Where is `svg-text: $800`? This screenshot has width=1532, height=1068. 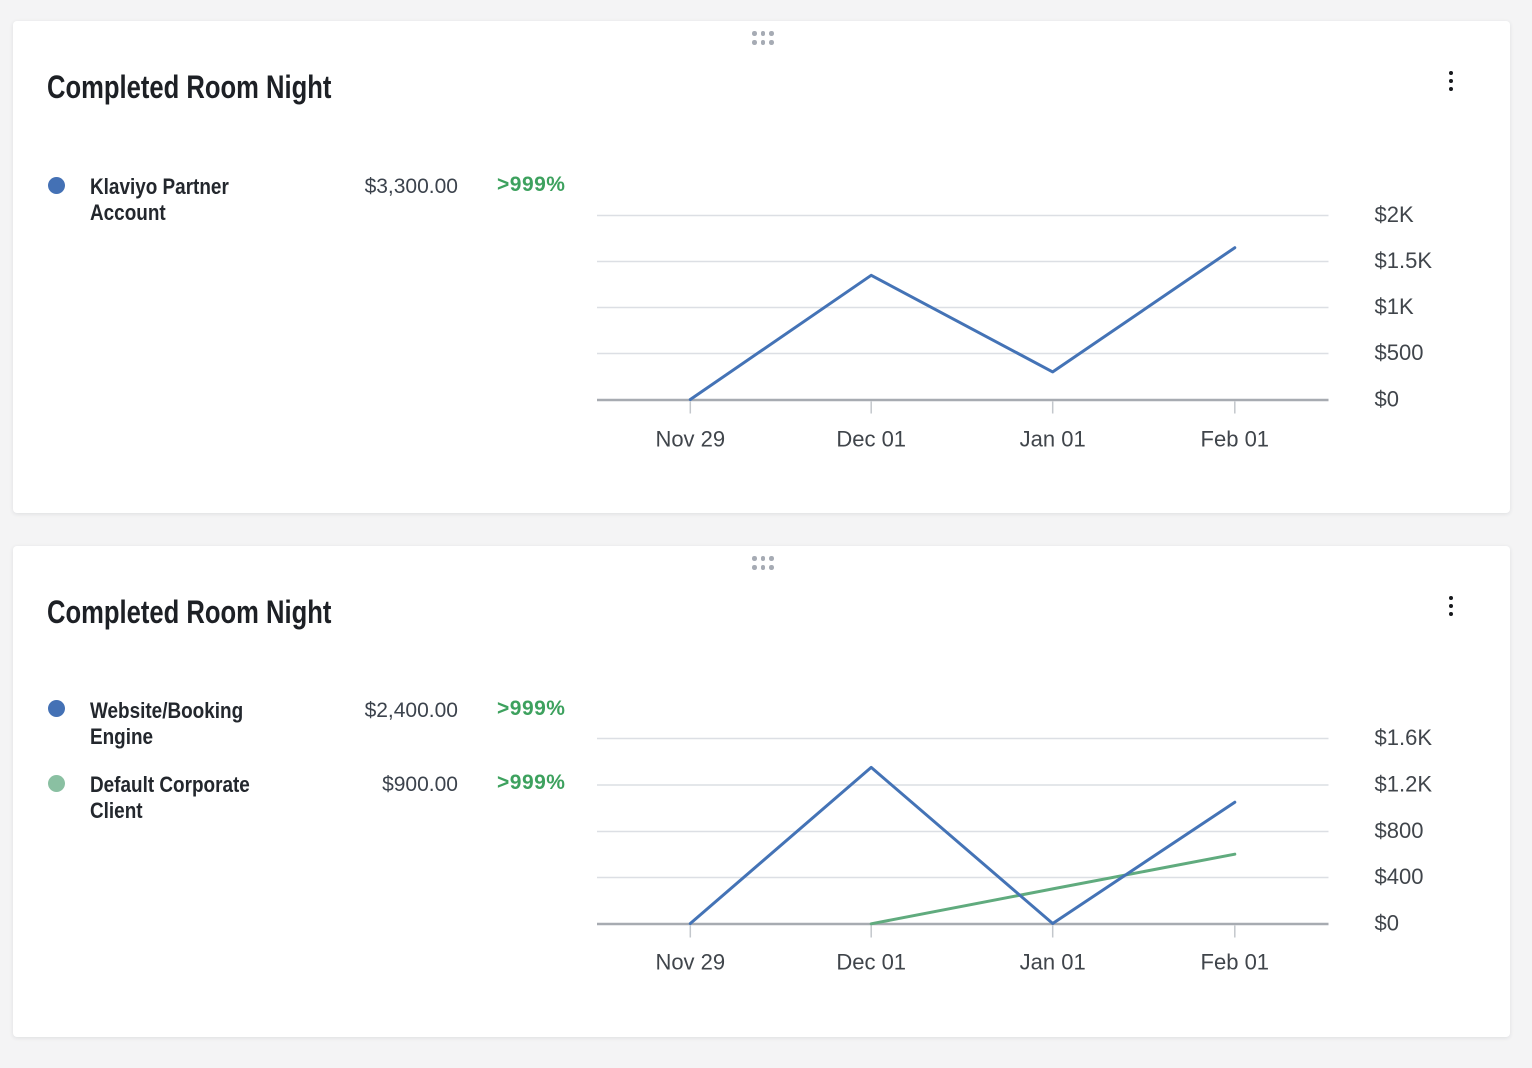
svg-text: $800 is located at coordinates (1399, 830).